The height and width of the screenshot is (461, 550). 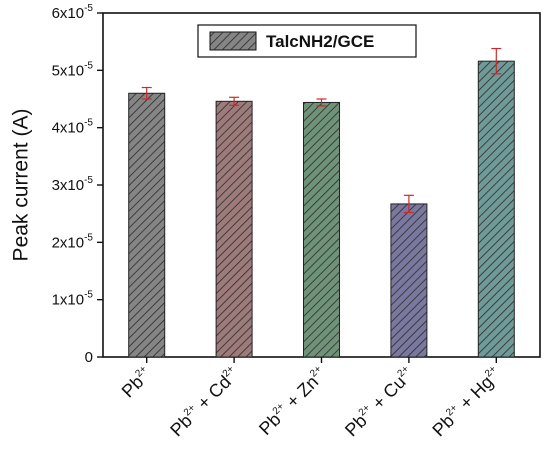 What do you see at coordinates (204, 402) in the screenshot?
I see `x-category-label-2: Pb2+ + Cd2+` at bounding box center [204, 402].